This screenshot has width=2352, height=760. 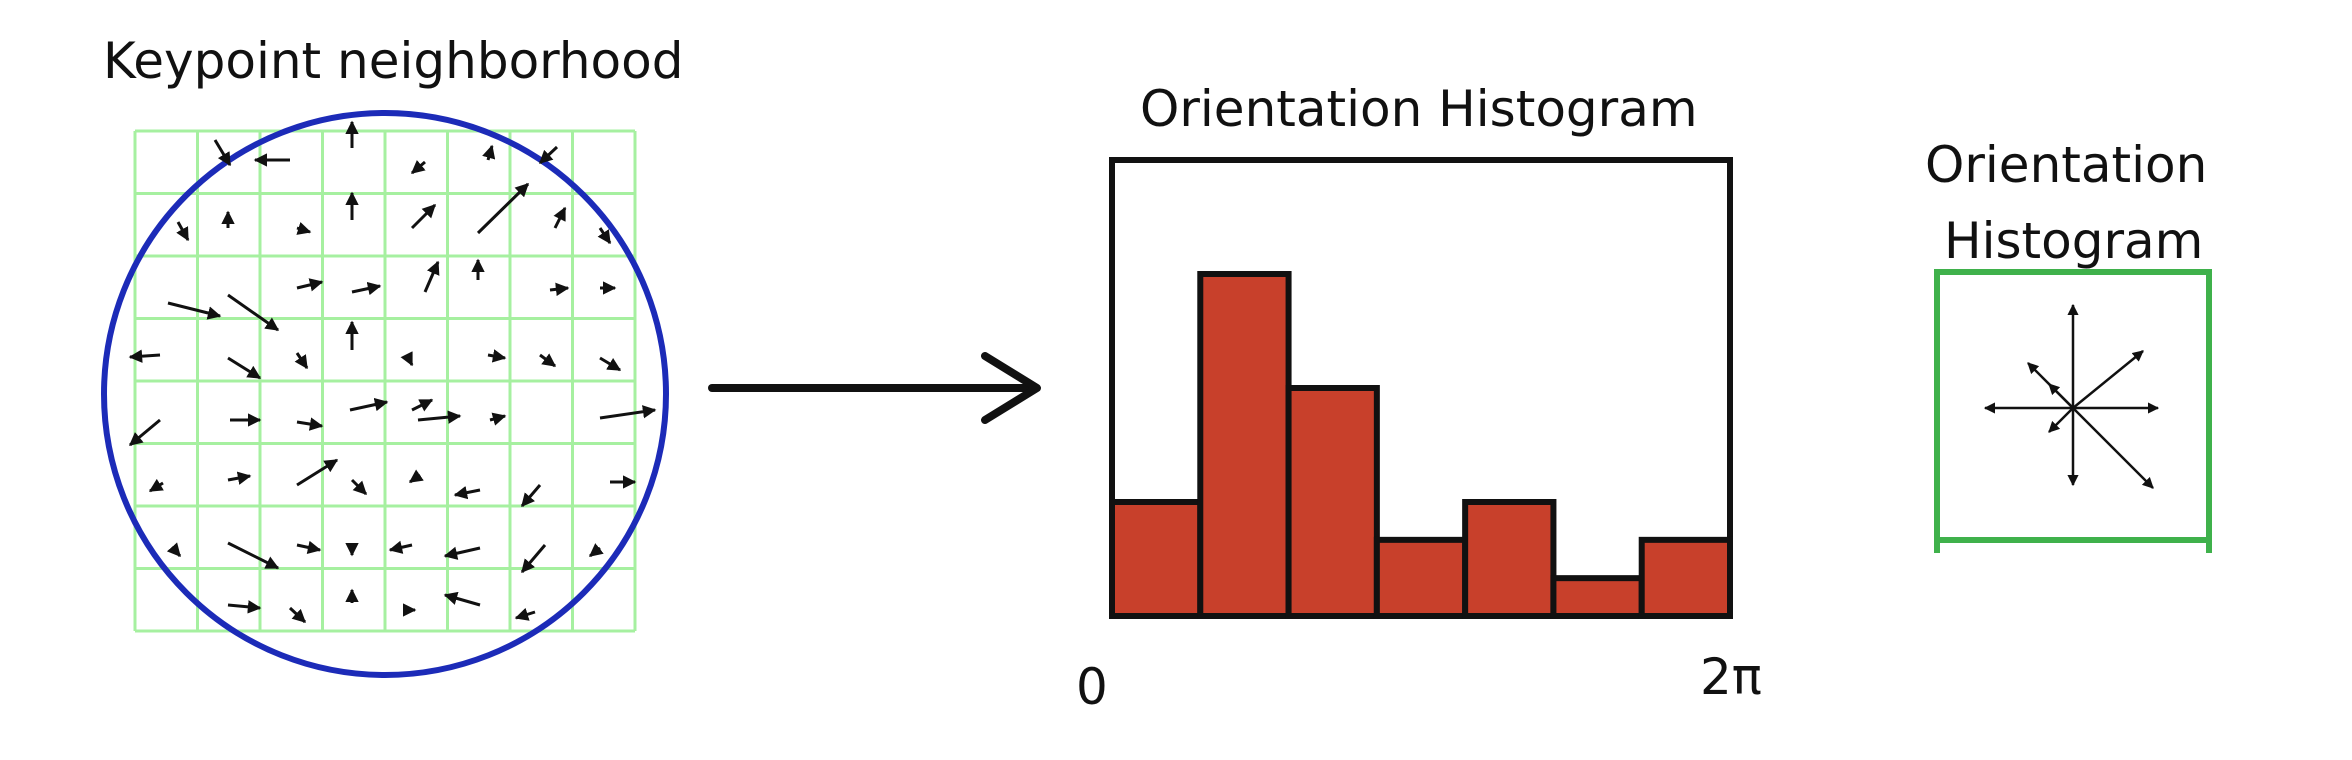 What do you see at coordinates (1421, 445) in the screenshot?
I see `histogram-bars` at bounding box center [1421, 445].